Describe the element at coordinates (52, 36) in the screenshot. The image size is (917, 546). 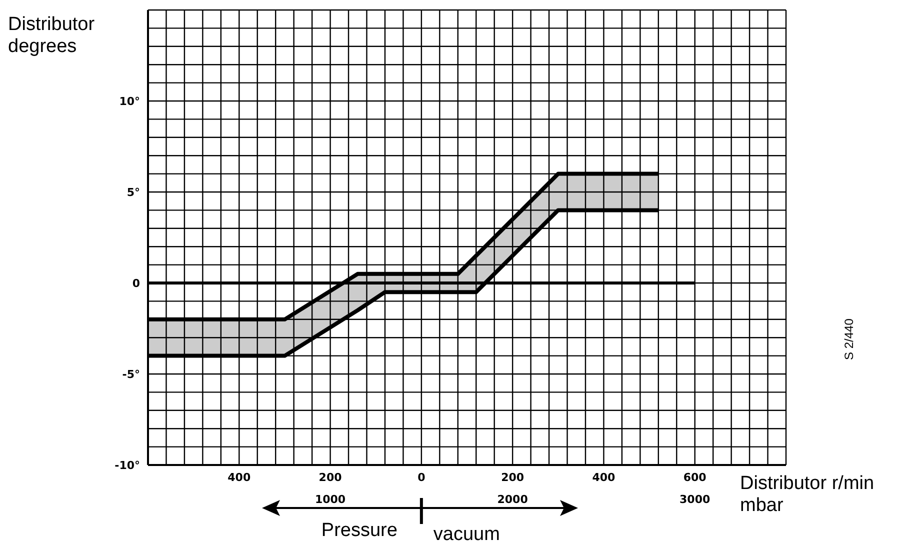
I see `y-axis-title: Distributor degrees` at that location.